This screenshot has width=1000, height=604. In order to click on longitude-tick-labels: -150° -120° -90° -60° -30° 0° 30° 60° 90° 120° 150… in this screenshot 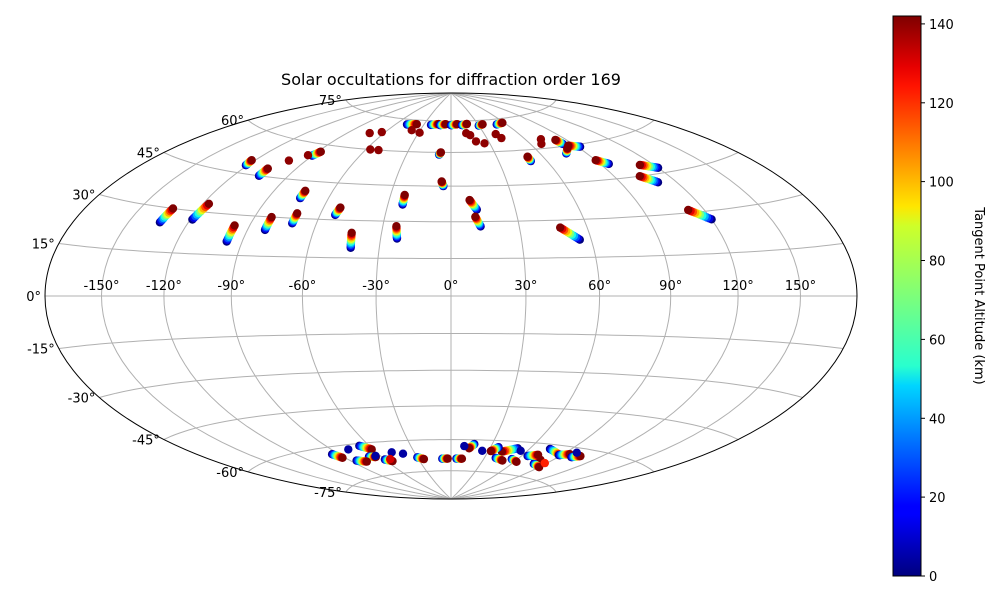, I will do `click(449, 286)`.